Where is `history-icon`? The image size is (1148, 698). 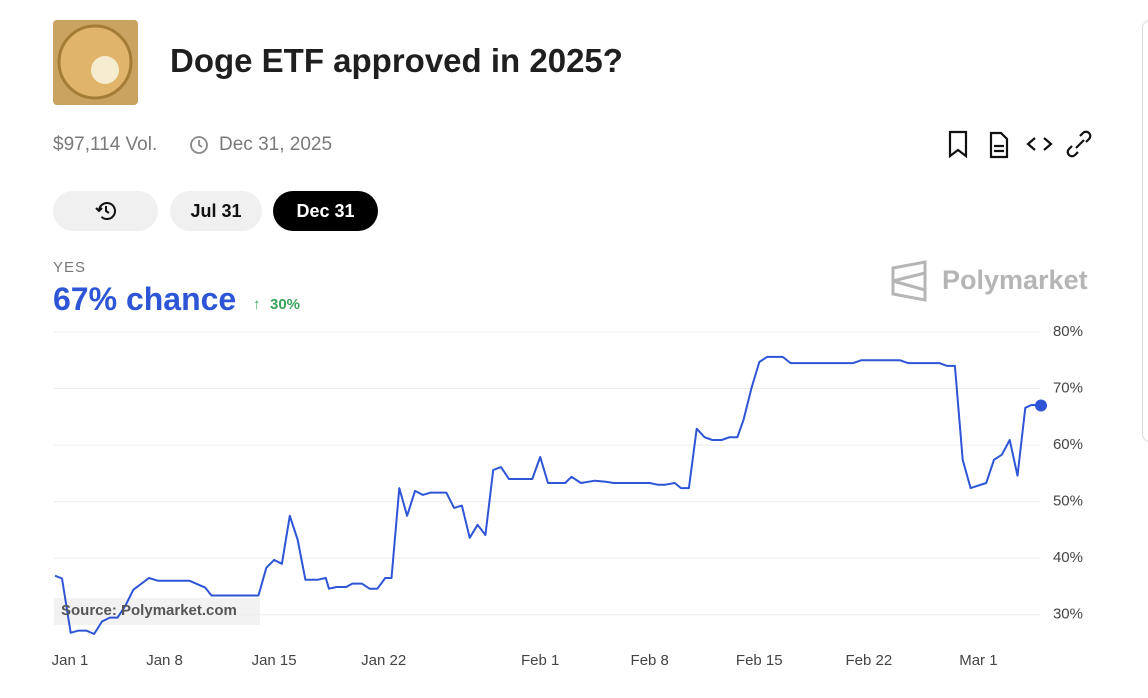
history-icon is located at coordinates (105, 211).